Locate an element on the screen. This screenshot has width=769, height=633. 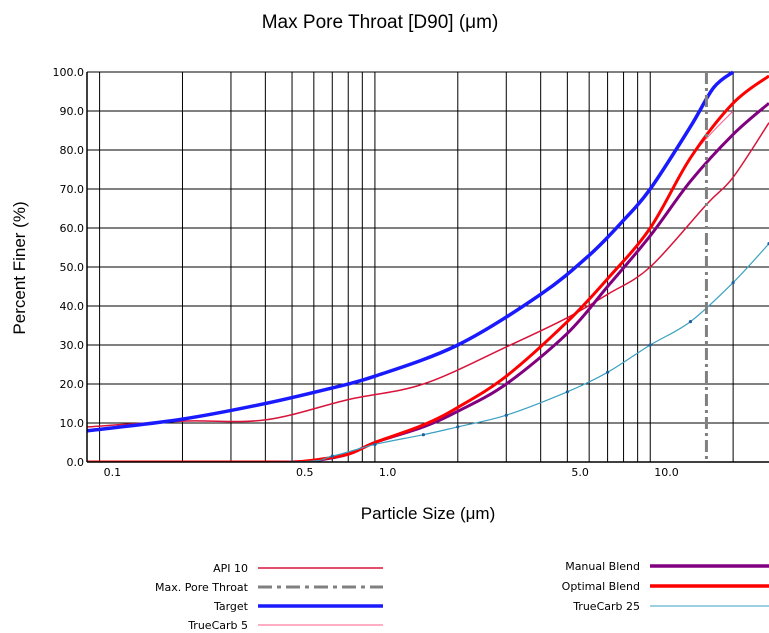
x-tick-label: 1.0 is located at coordinates (388, 472).